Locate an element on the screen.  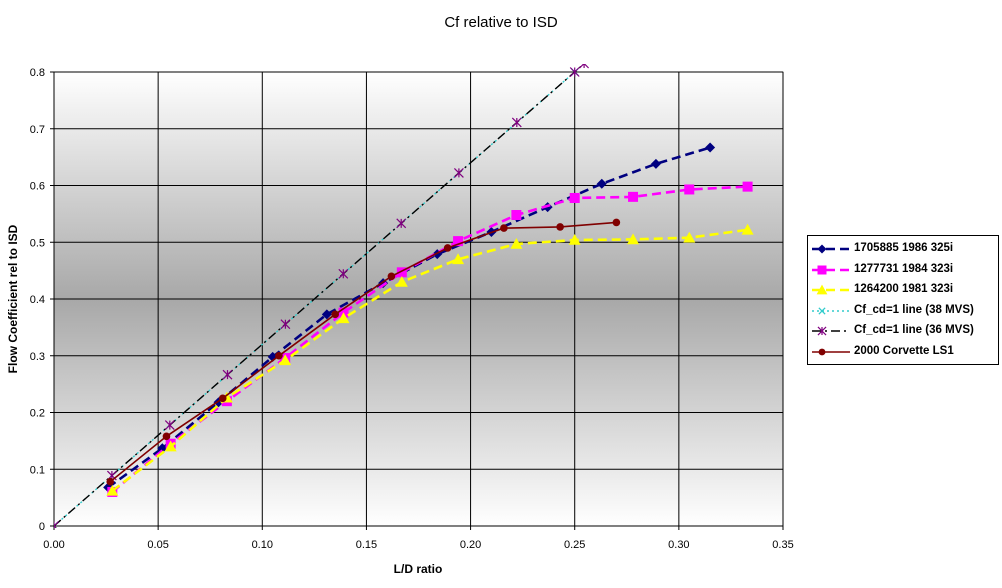
legend-entry: 1277731 1984 323i is located at coordinates (903, 270).